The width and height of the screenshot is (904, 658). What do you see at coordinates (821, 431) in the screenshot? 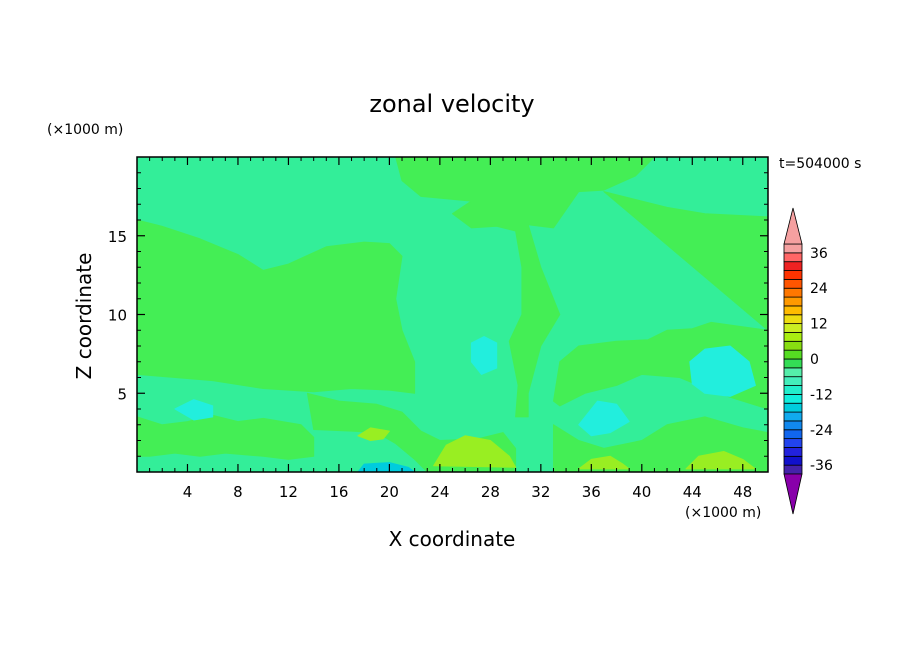
I see `colorbar-tick-label: -24` at bounding box center [821, 431].